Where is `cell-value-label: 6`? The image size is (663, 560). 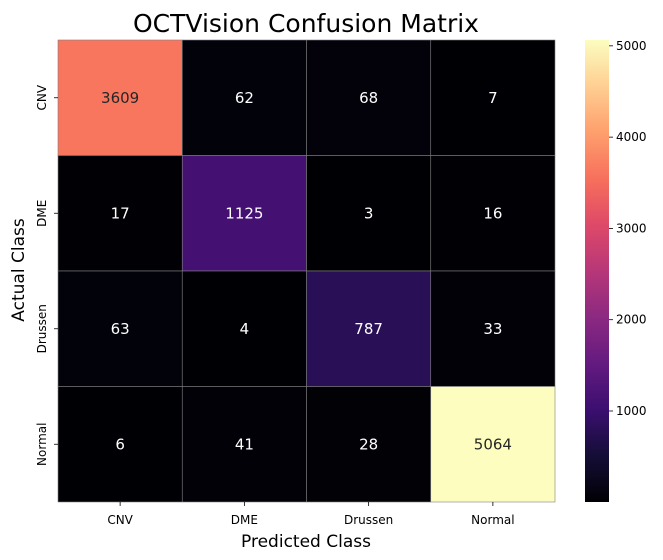 cell-value-label: 6 is located at coordinates (120, 444).